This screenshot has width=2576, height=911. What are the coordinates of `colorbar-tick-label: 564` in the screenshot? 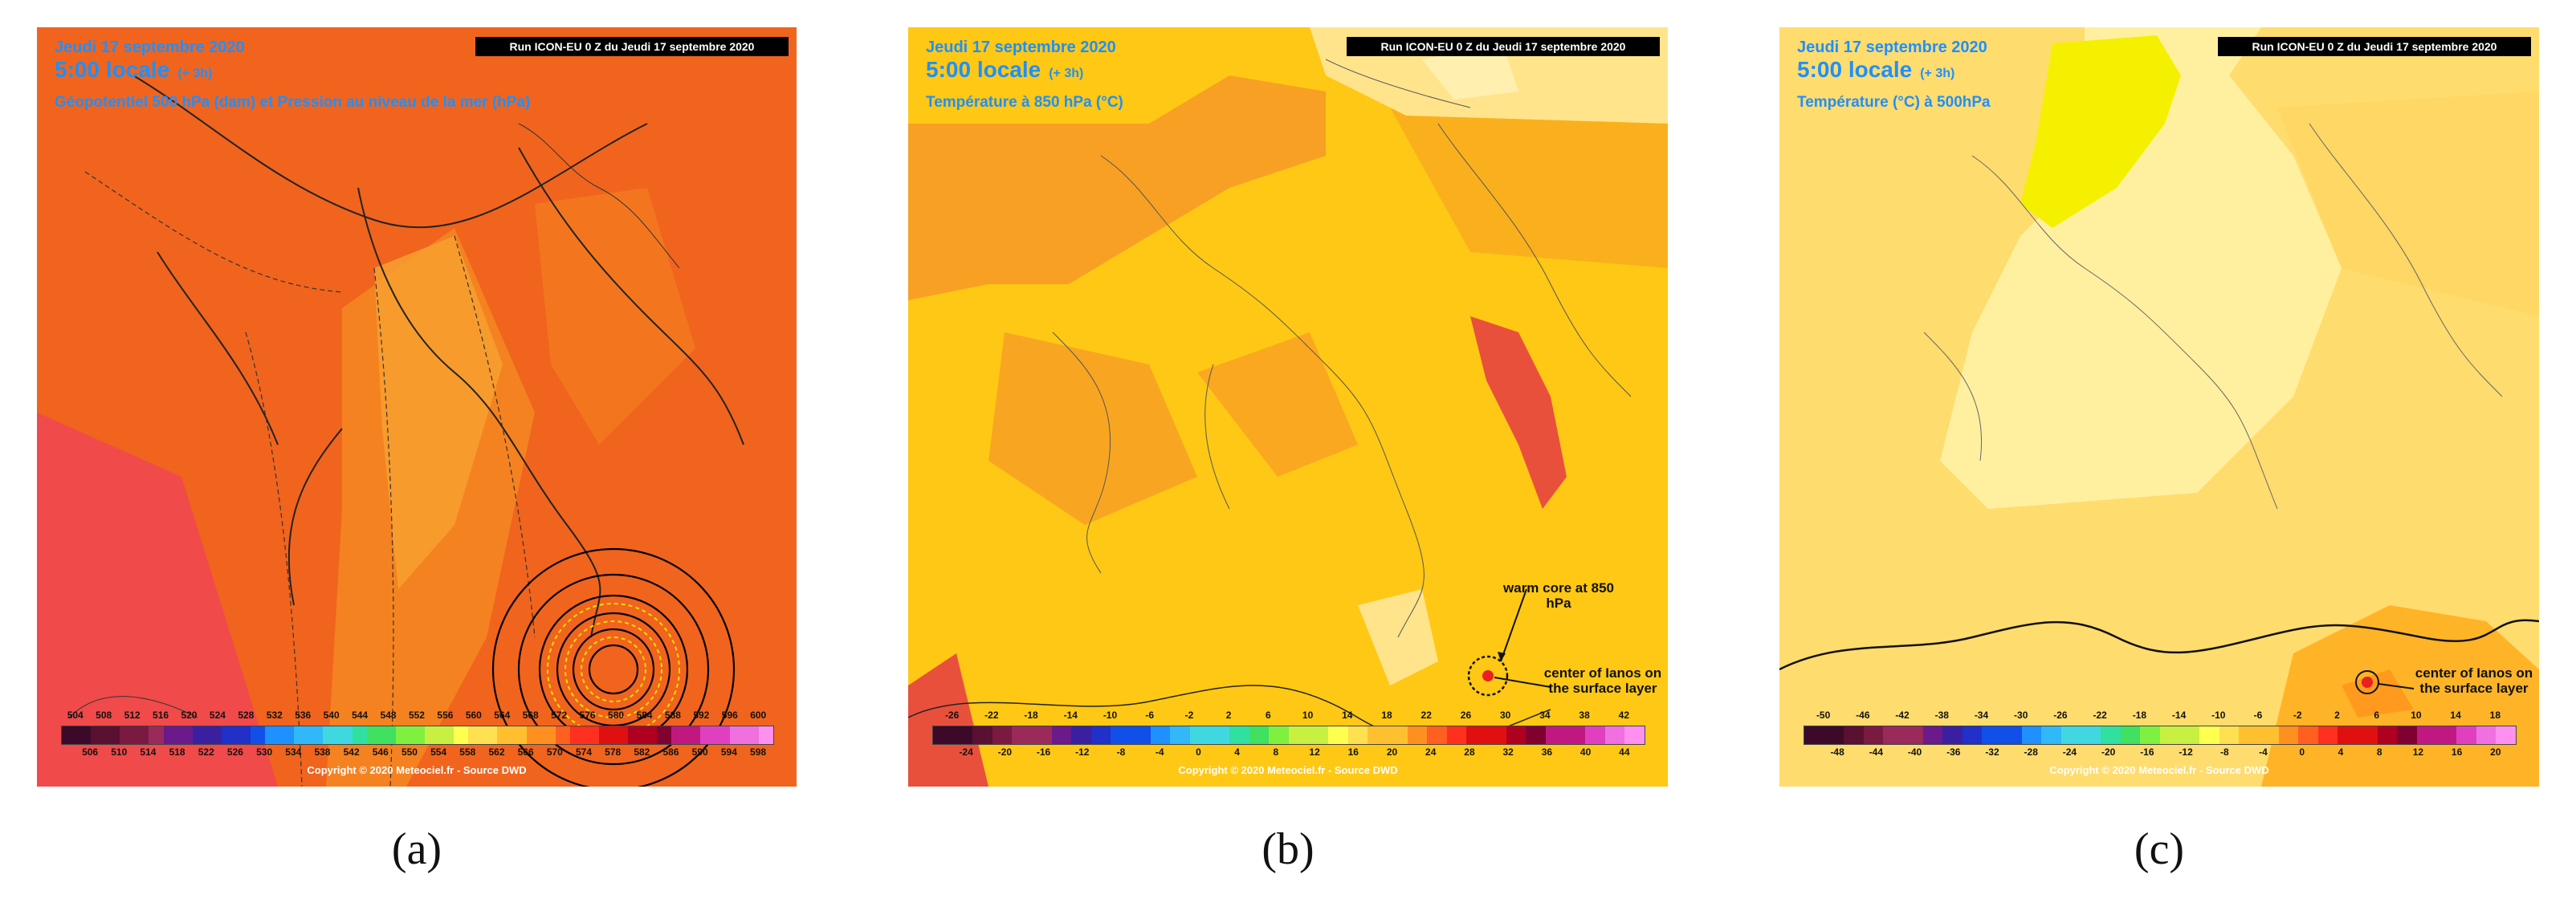 It's located at (502, 715).